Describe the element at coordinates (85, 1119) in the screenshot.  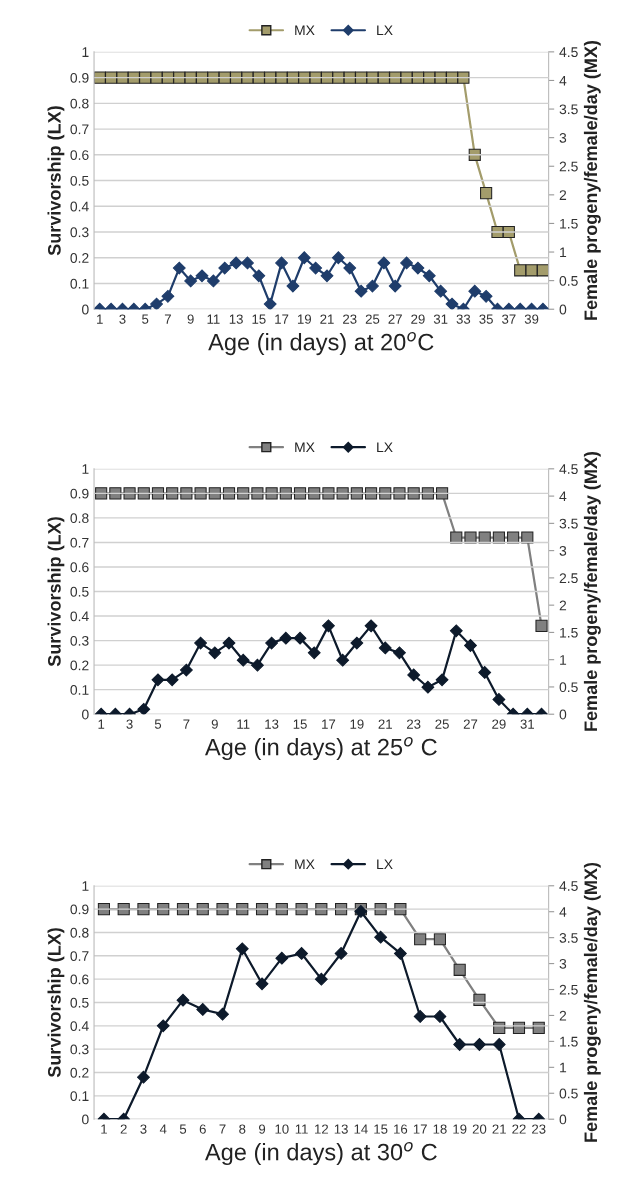
I see `y-tick-label: 0` at that location.